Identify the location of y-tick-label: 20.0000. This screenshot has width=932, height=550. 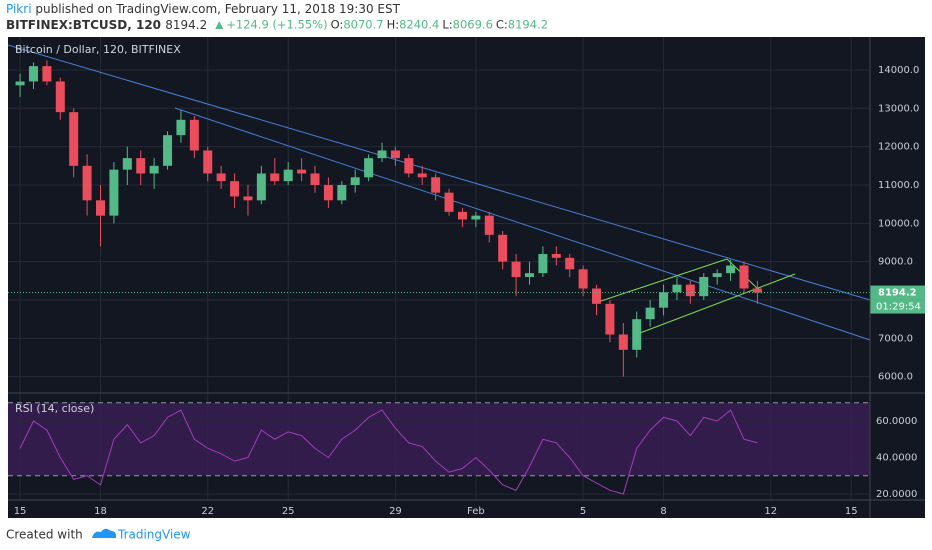
(896, 494).